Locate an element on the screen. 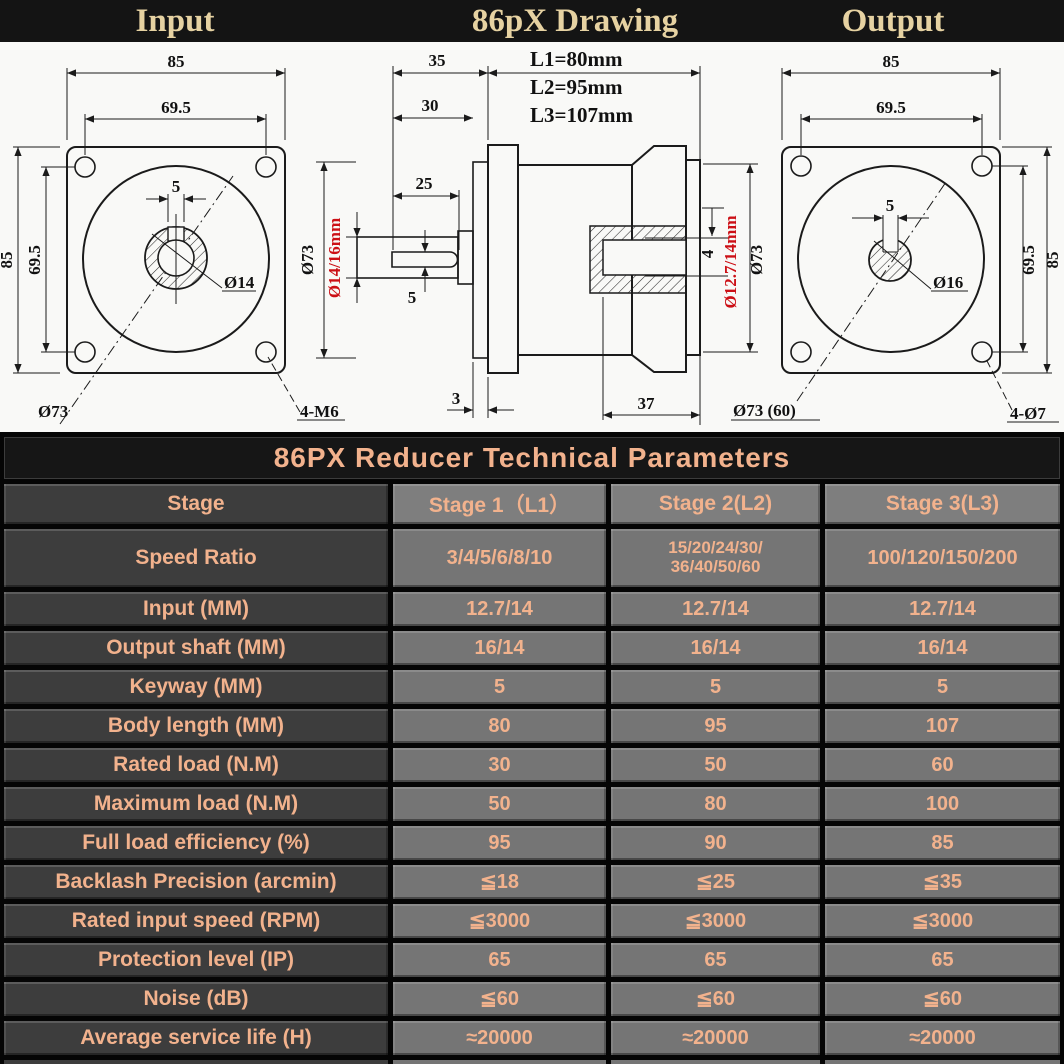  pilot-dia-label: Ø73 is located at coordinates (53, 411).